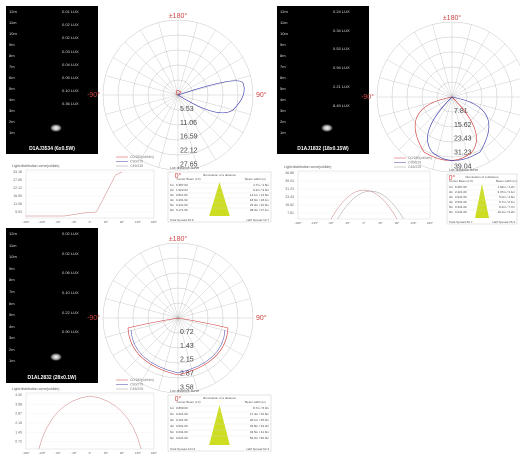 The image size is (520, 454). Describe the element at coordinates (13, 257) in the screenshot. I see `height-label: 10m` at that location.